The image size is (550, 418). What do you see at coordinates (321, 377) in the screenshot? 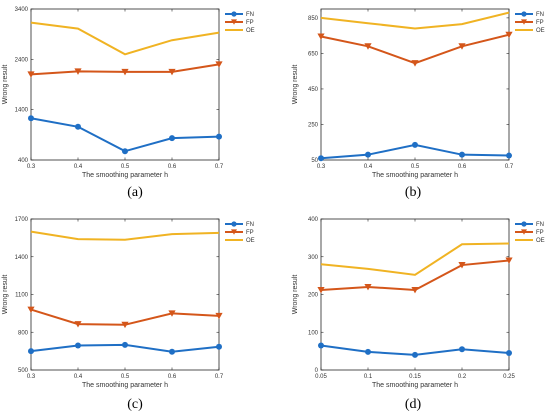
I see `x-tick-label: 0.05` at bounding box center [321, 377].